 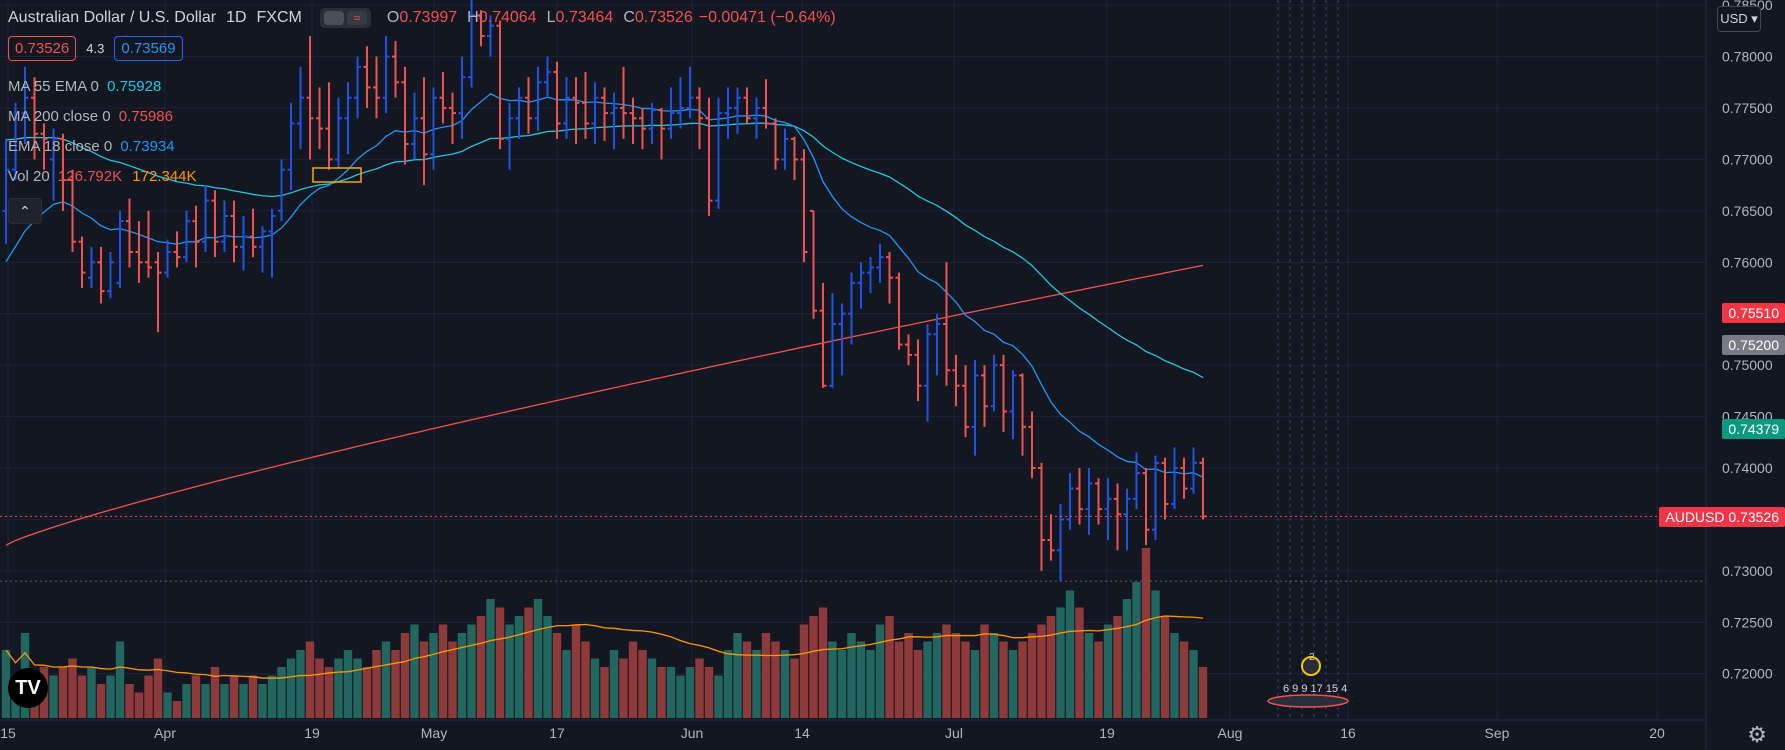 What do you see at coordinates (333, 18) in the screenshot?
I see `eye-icon` at bounding box center [333, 18].